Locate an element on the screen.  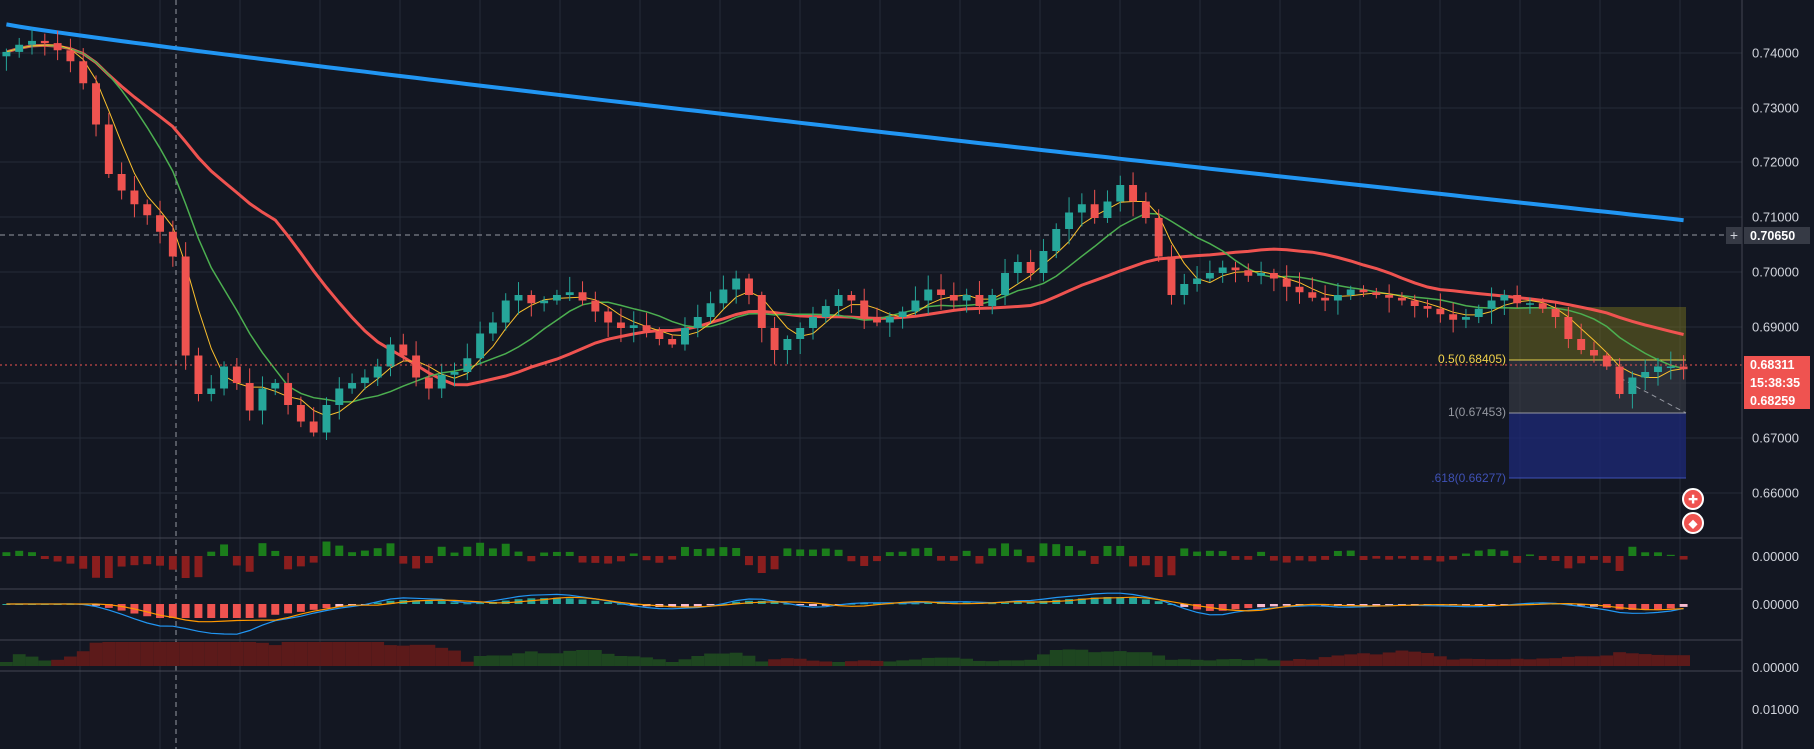
alert-icon: ✚ is located at coordinates (1693, 499).